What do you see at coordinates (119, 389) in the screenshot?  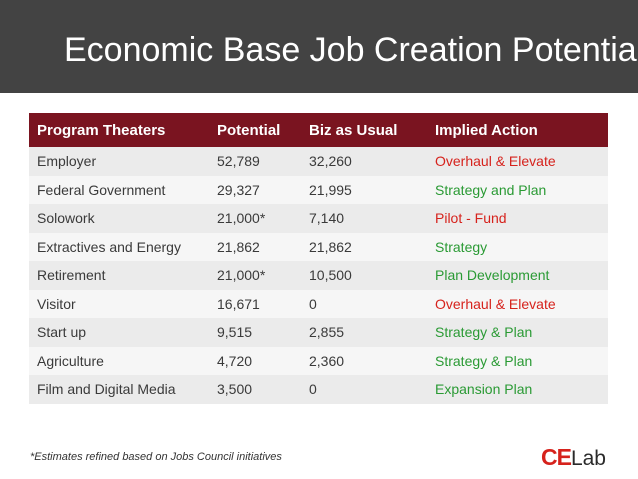 I see `cell-program-theater: Film and Digital Media` at bounding box center [119, 389].